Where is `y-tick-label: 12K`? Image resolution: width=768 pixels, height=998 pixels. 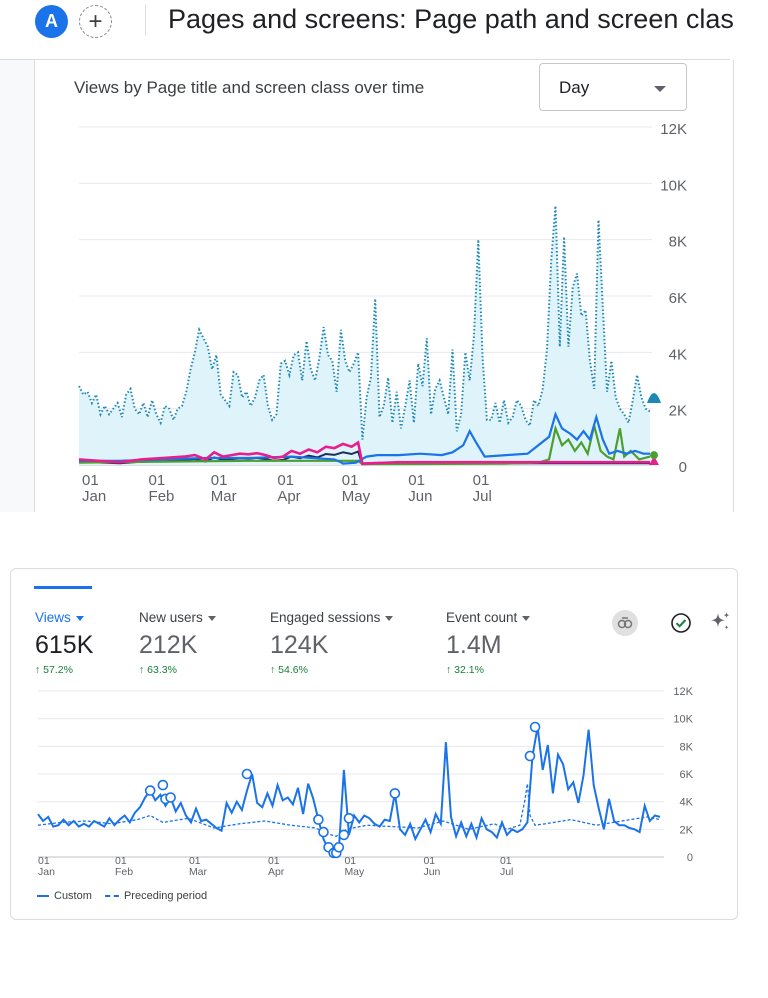 y-tick-label: 12K is located at coordinates (673, 129).